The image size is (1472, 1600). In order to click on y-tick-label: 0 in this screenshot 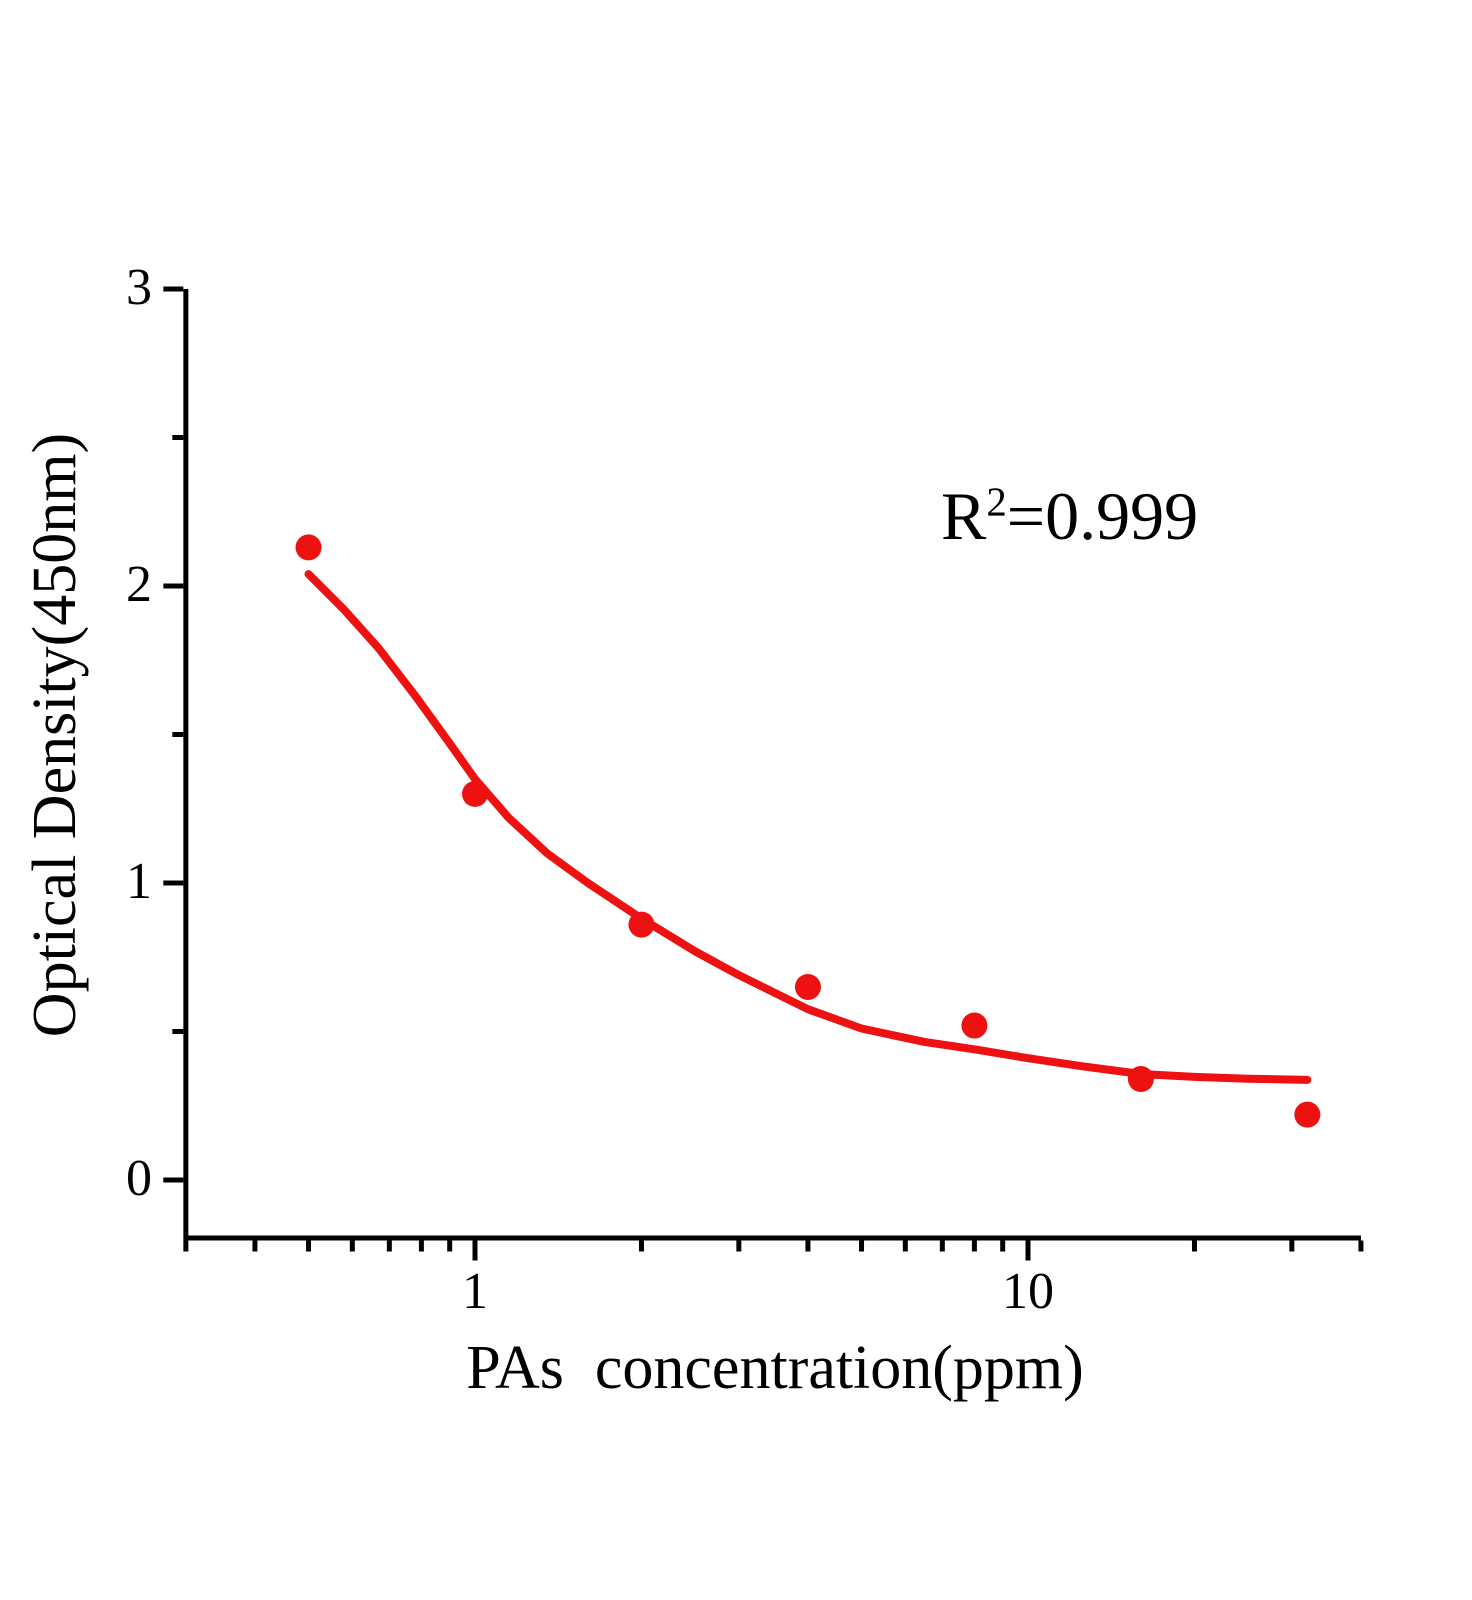, I will do `click(139, 1178)`.